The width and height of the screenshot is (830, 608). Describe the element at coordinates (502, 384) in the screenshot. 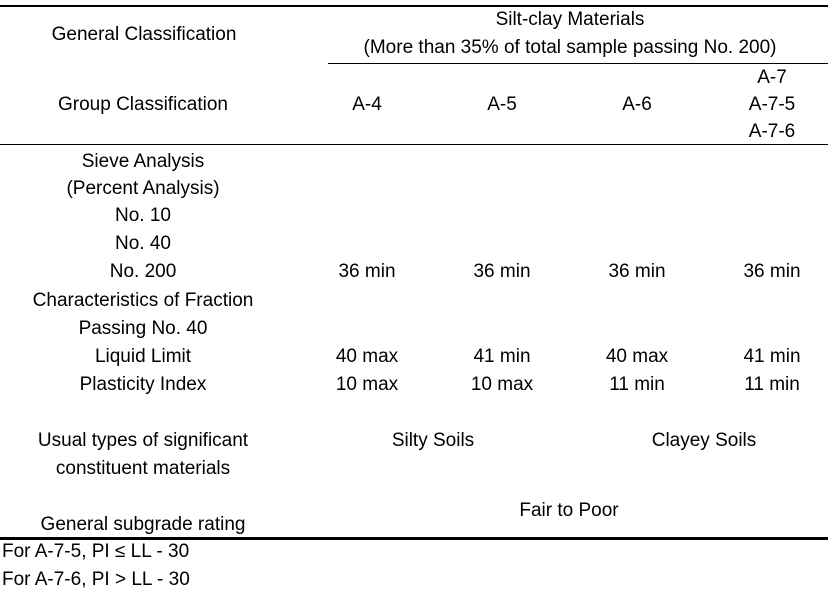

I see `plasticity-index-a5: 10 max` at that location.